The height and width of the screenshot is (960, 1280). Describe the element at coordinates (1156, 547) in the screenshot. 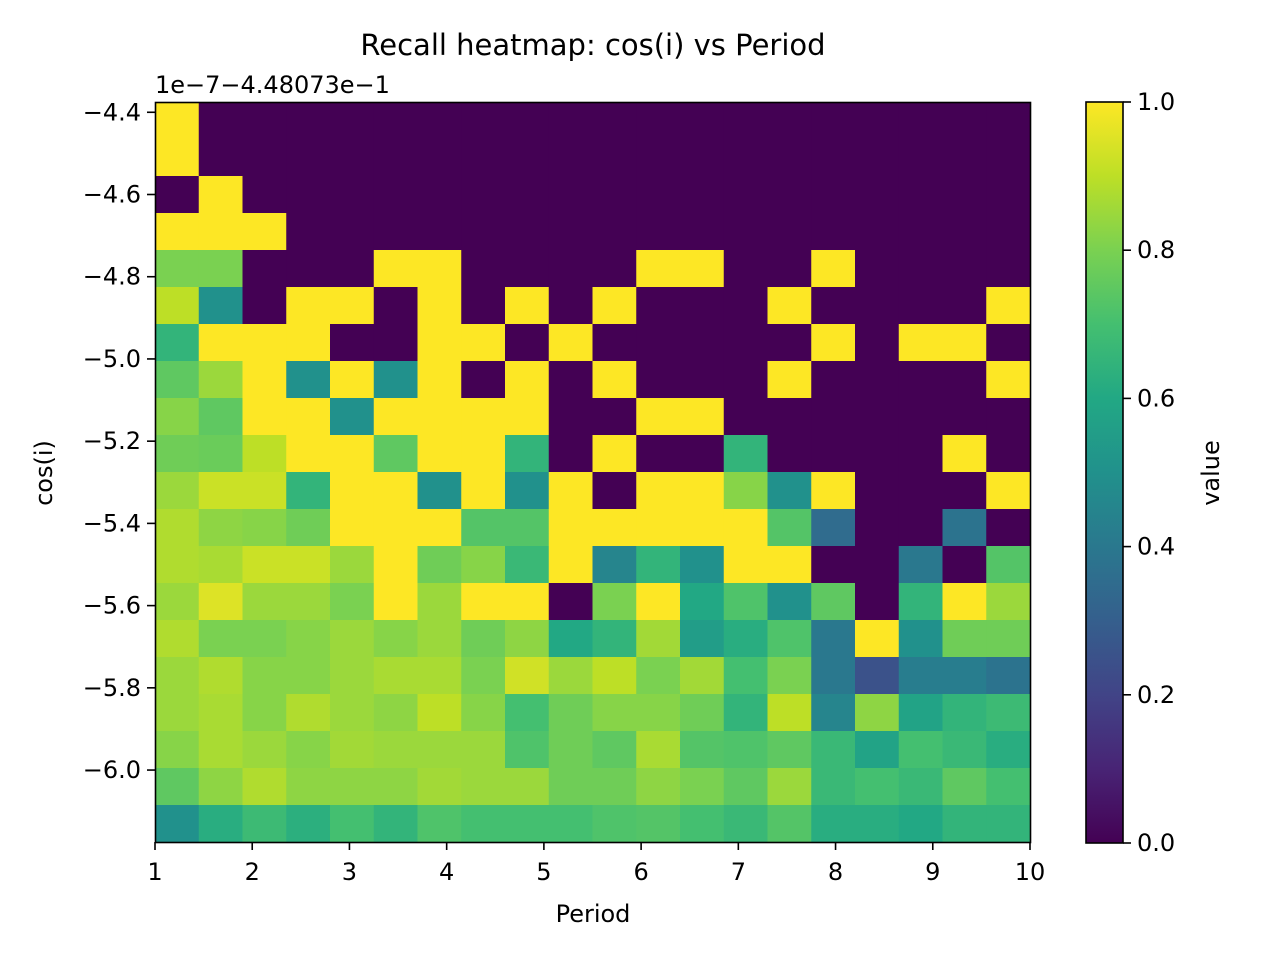

I see `colorbar-tick-label: 0.4` at that location.